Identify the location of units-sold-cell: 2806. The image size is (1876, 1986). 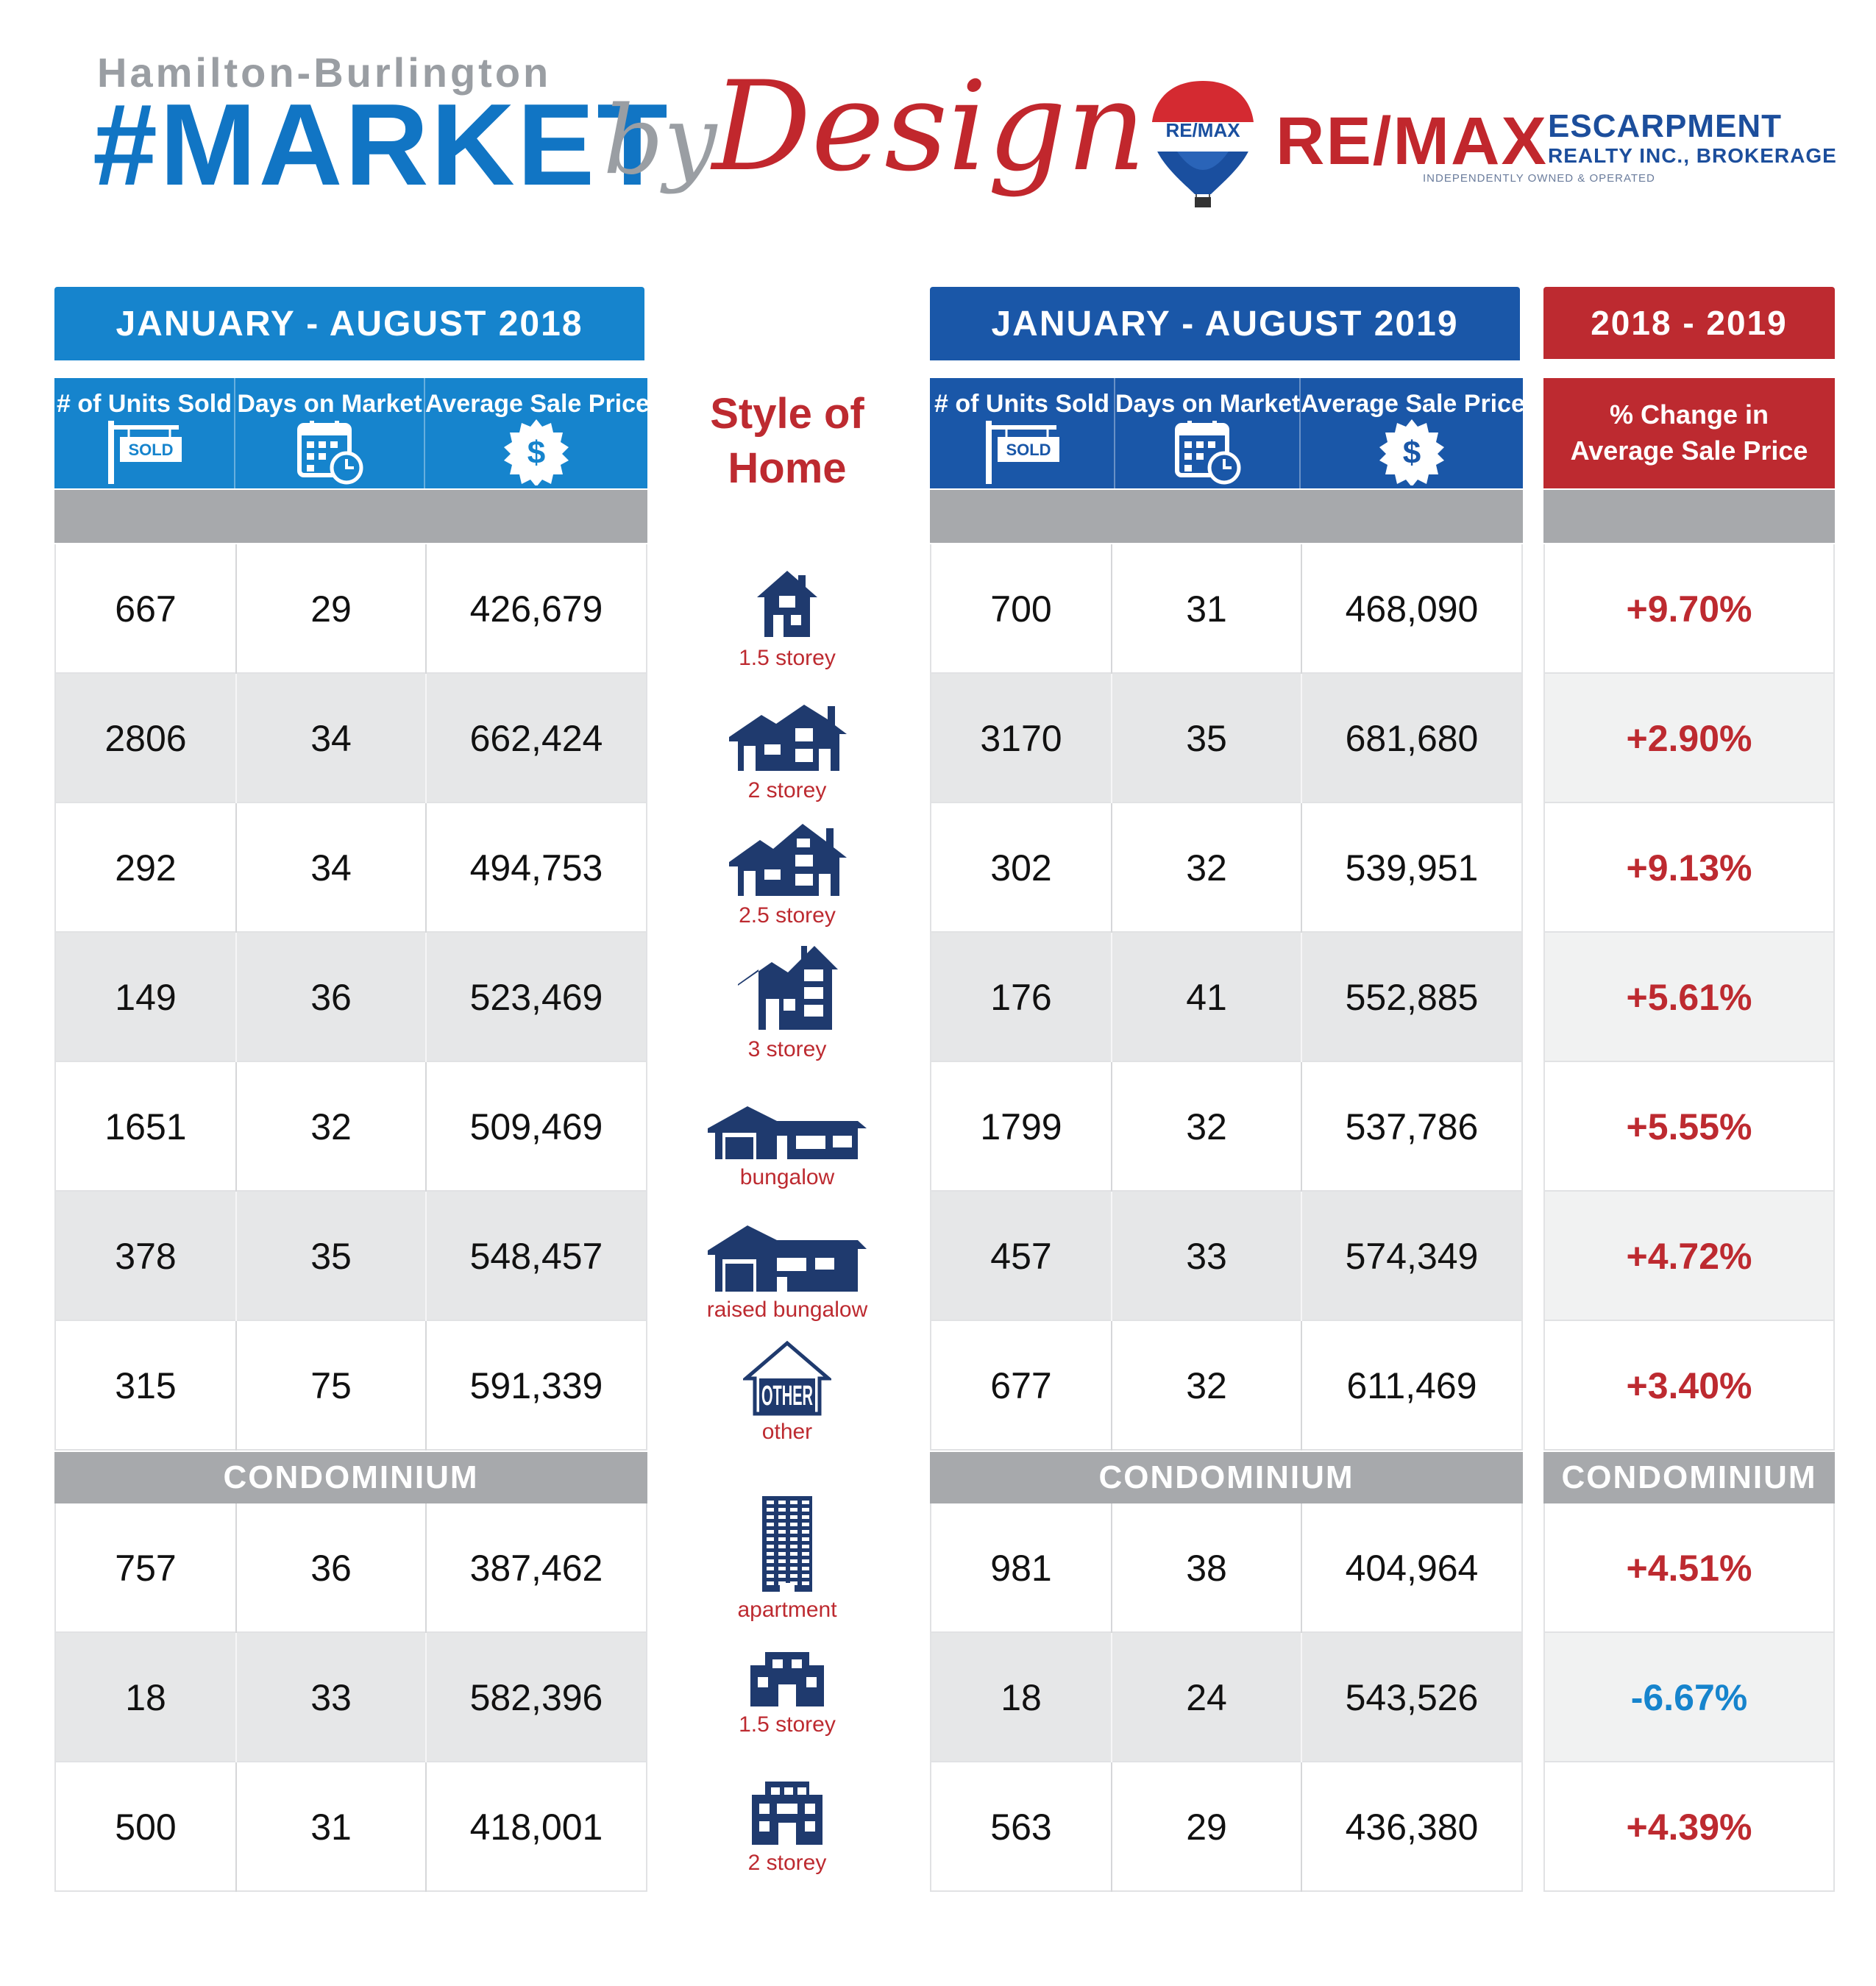
(146, 738).